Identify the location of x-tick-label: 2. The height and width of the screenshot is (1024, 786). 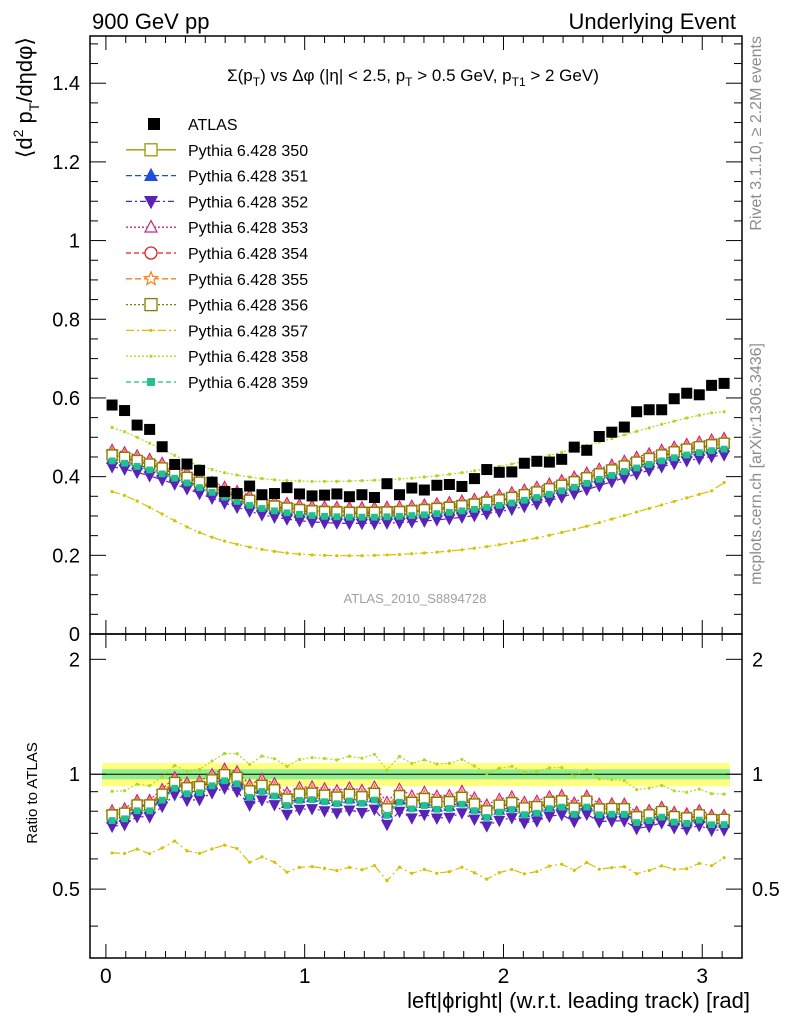
(504, 976).